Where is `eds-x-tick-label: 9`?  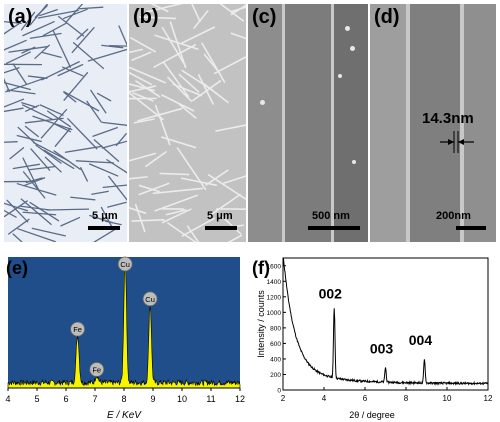
eds-x-tick-label: 9 is located at coordinates (152, 399).